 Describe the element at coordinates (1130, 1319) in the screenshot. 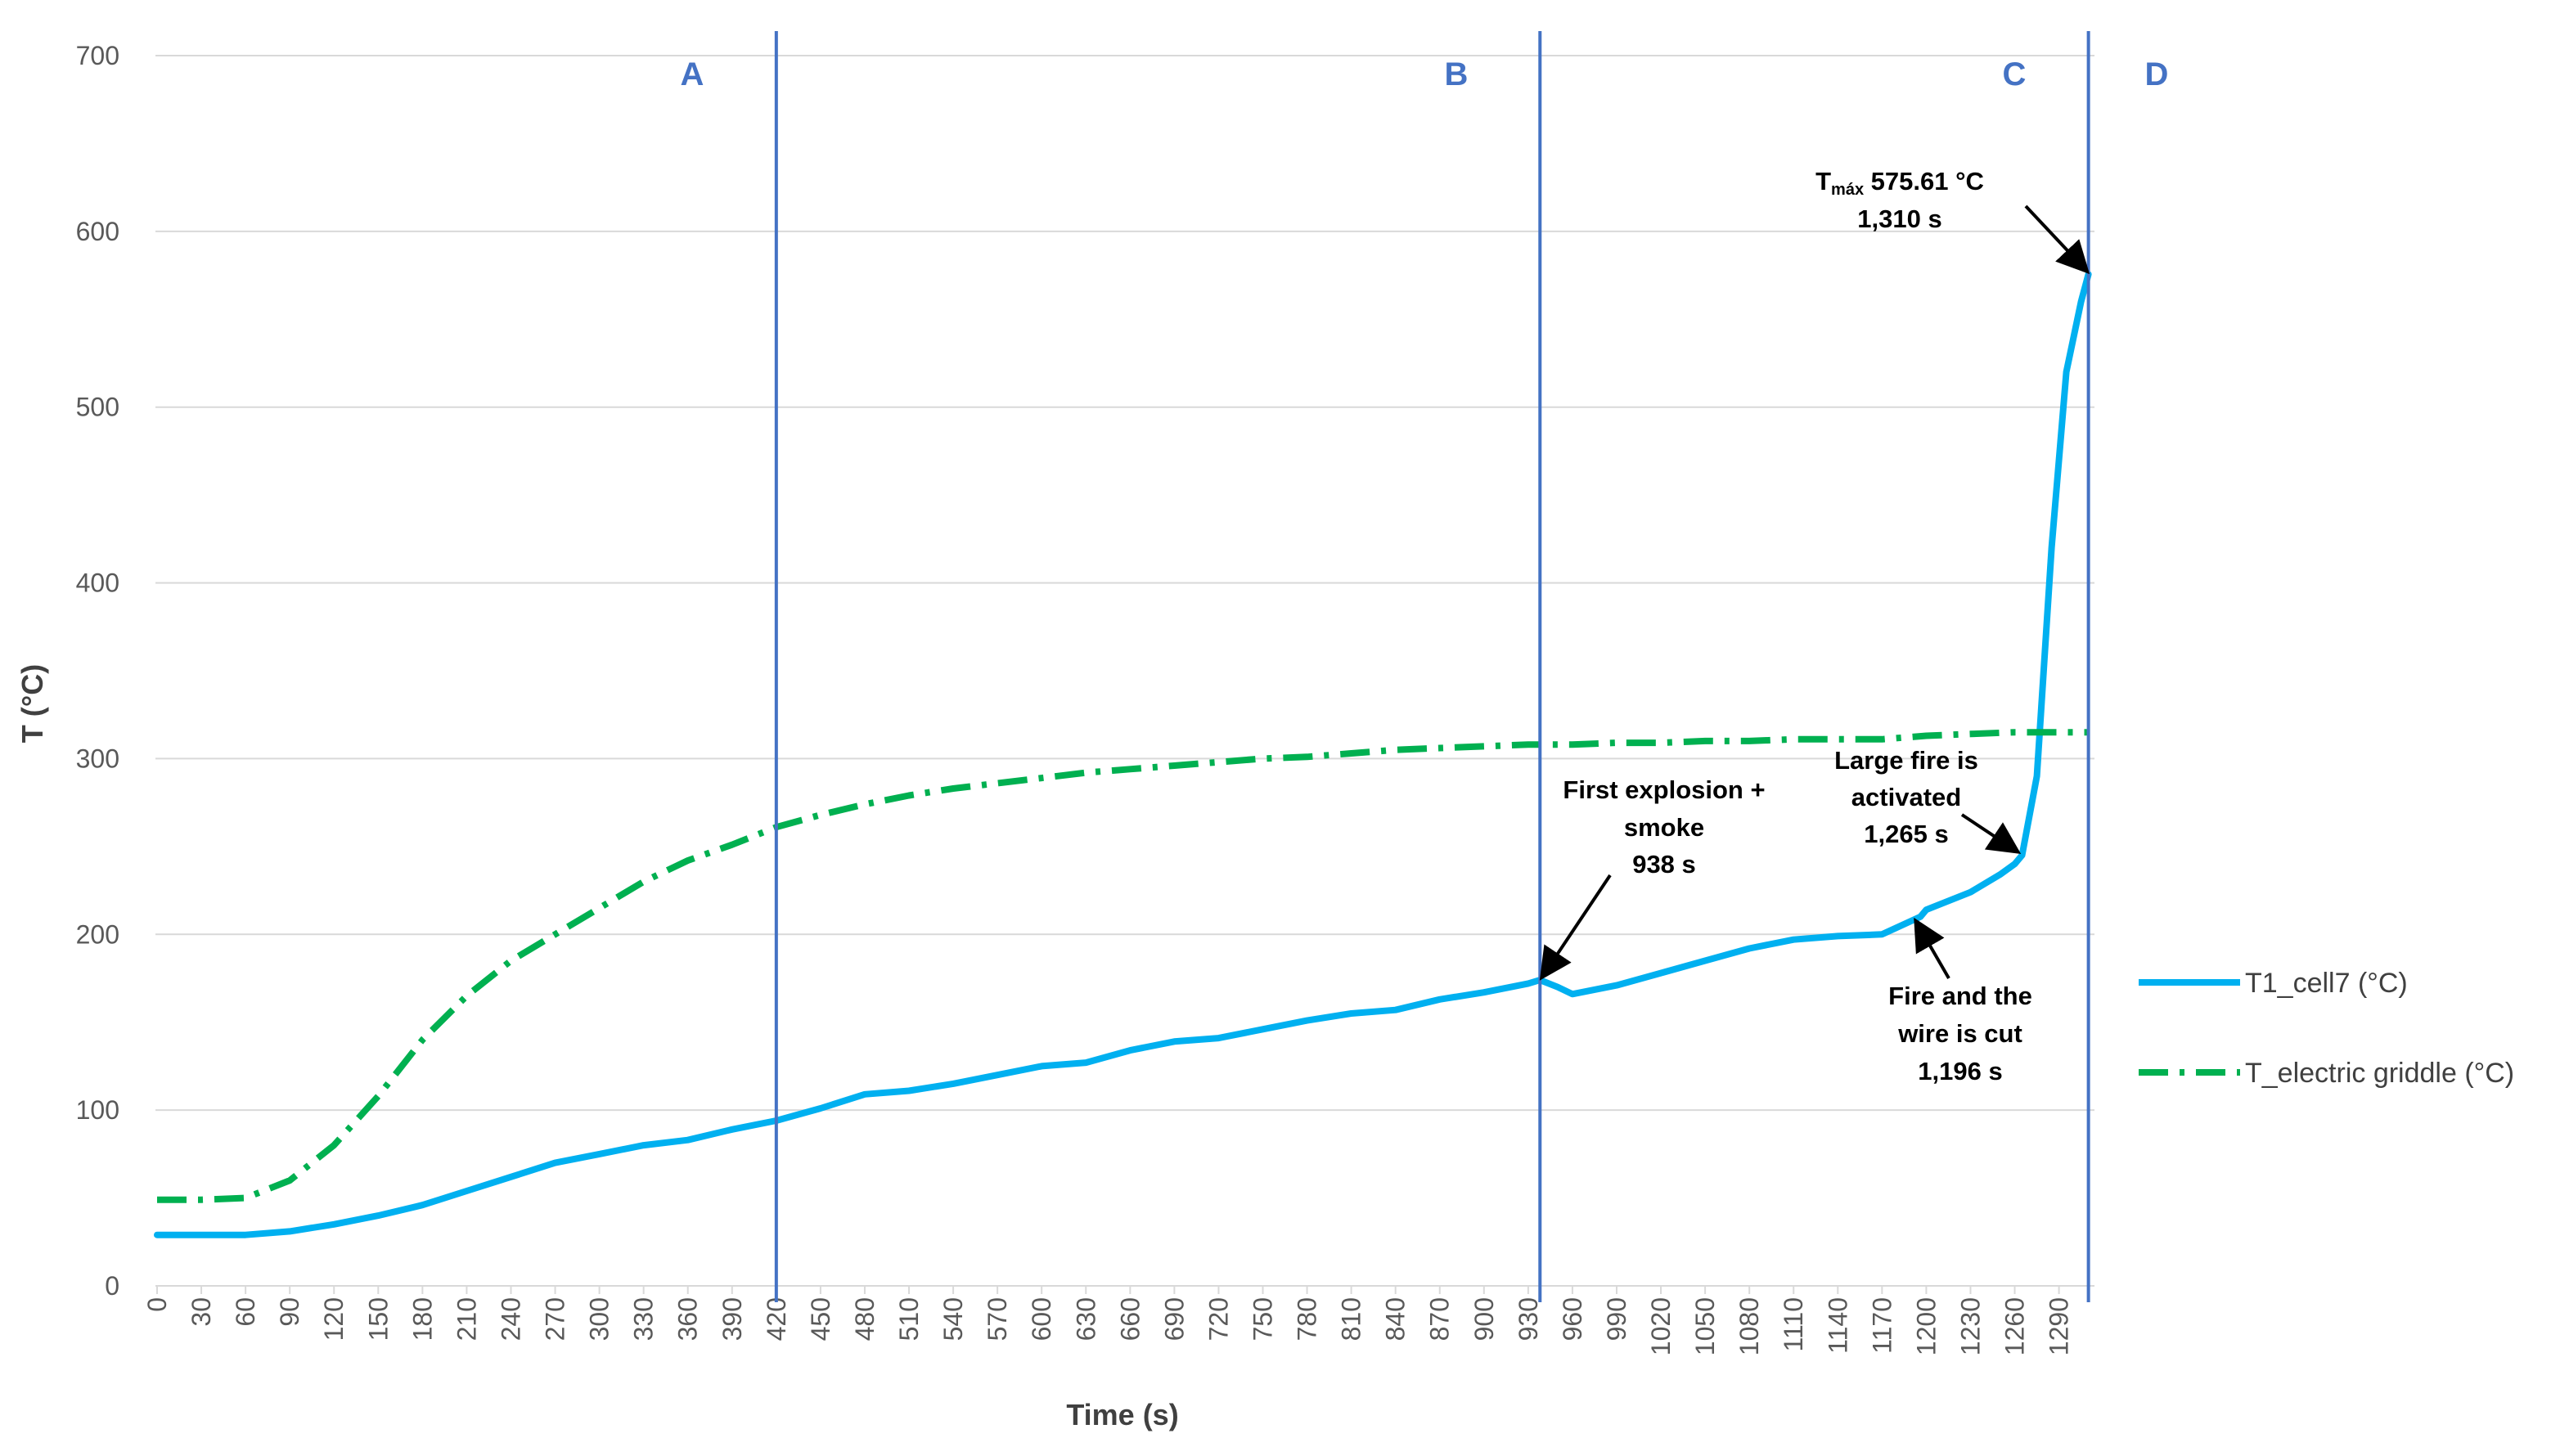

I see `x-tick-label-660: 660` at that location.